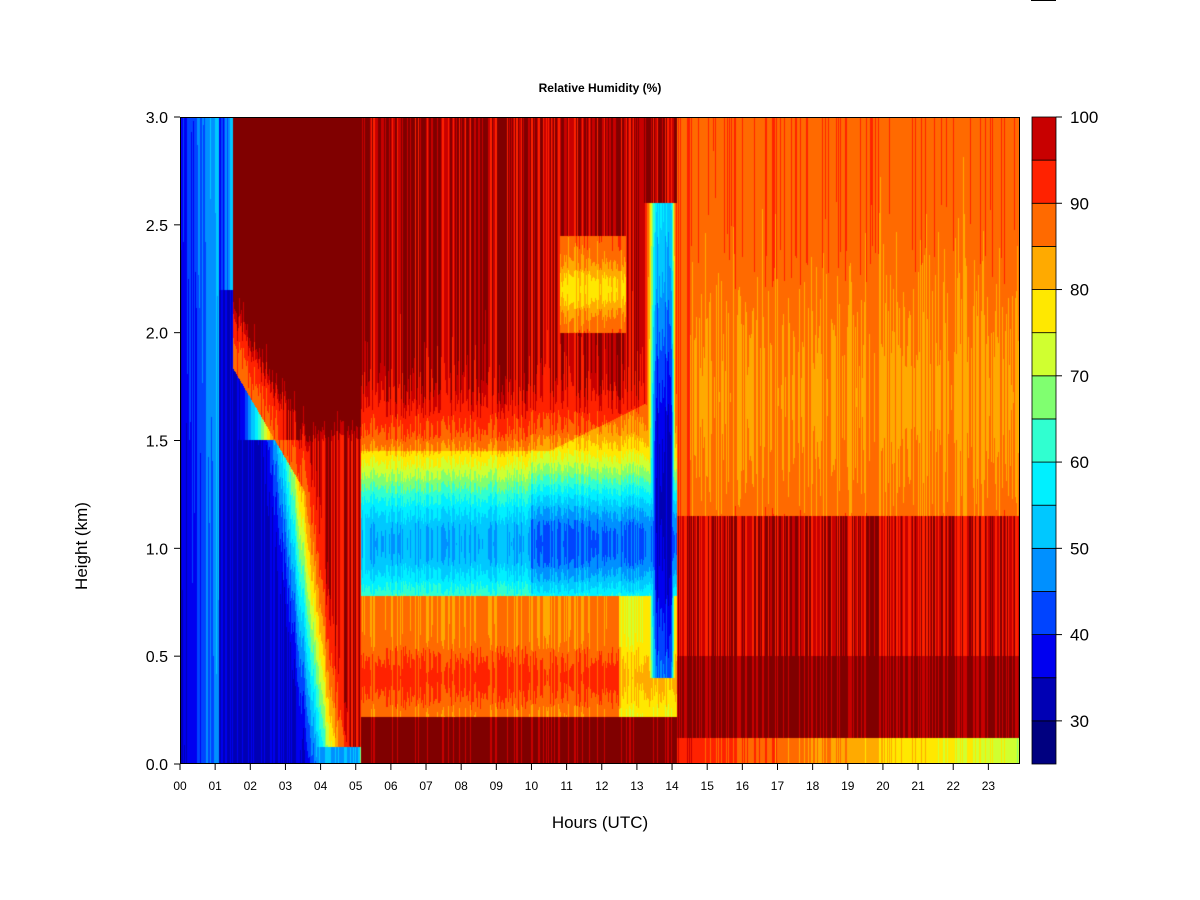  I want to click on y-tick-label: 0.5, so click(157, 657).